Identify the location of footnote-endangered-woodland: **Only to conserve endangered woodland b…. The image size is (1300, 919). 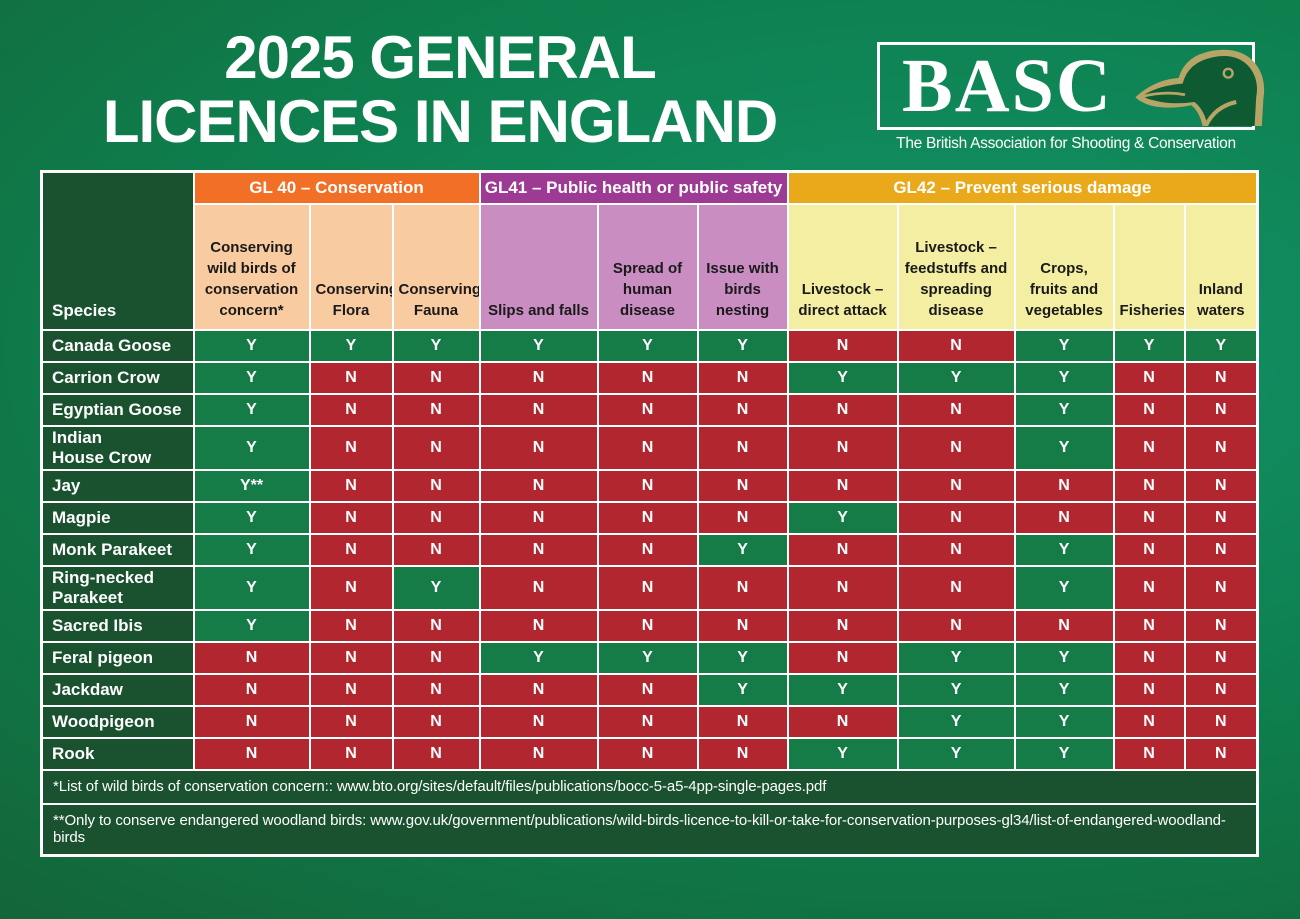
(649, 830).